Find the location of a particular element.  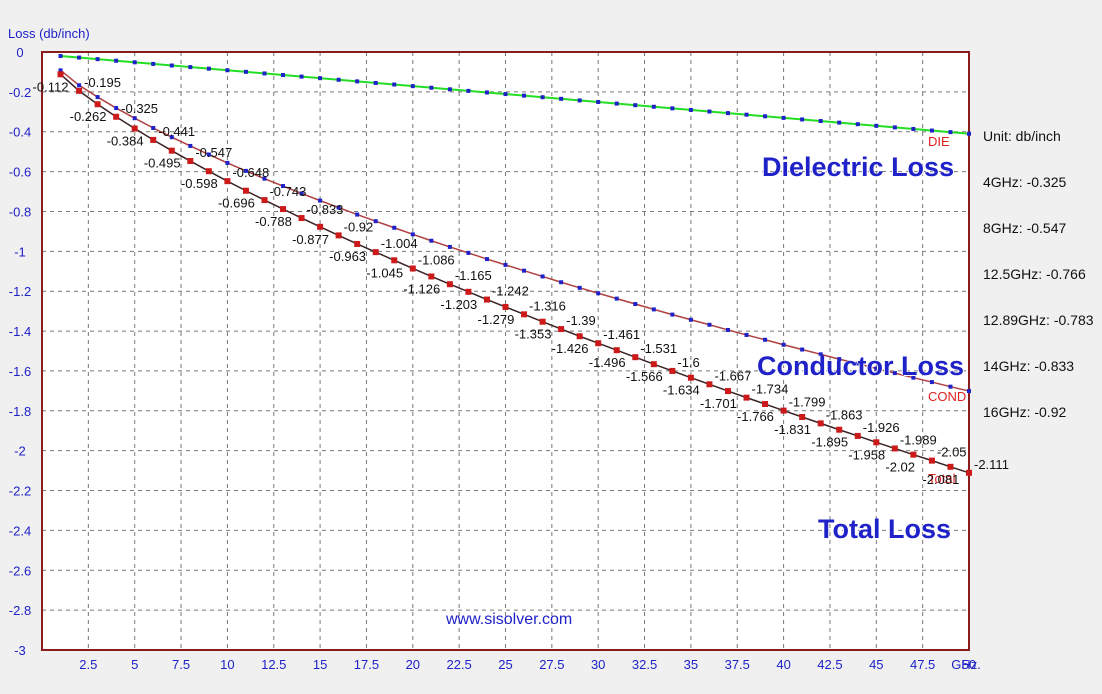

y-tick-label: -1.8 is located at coordinates (20, 411).